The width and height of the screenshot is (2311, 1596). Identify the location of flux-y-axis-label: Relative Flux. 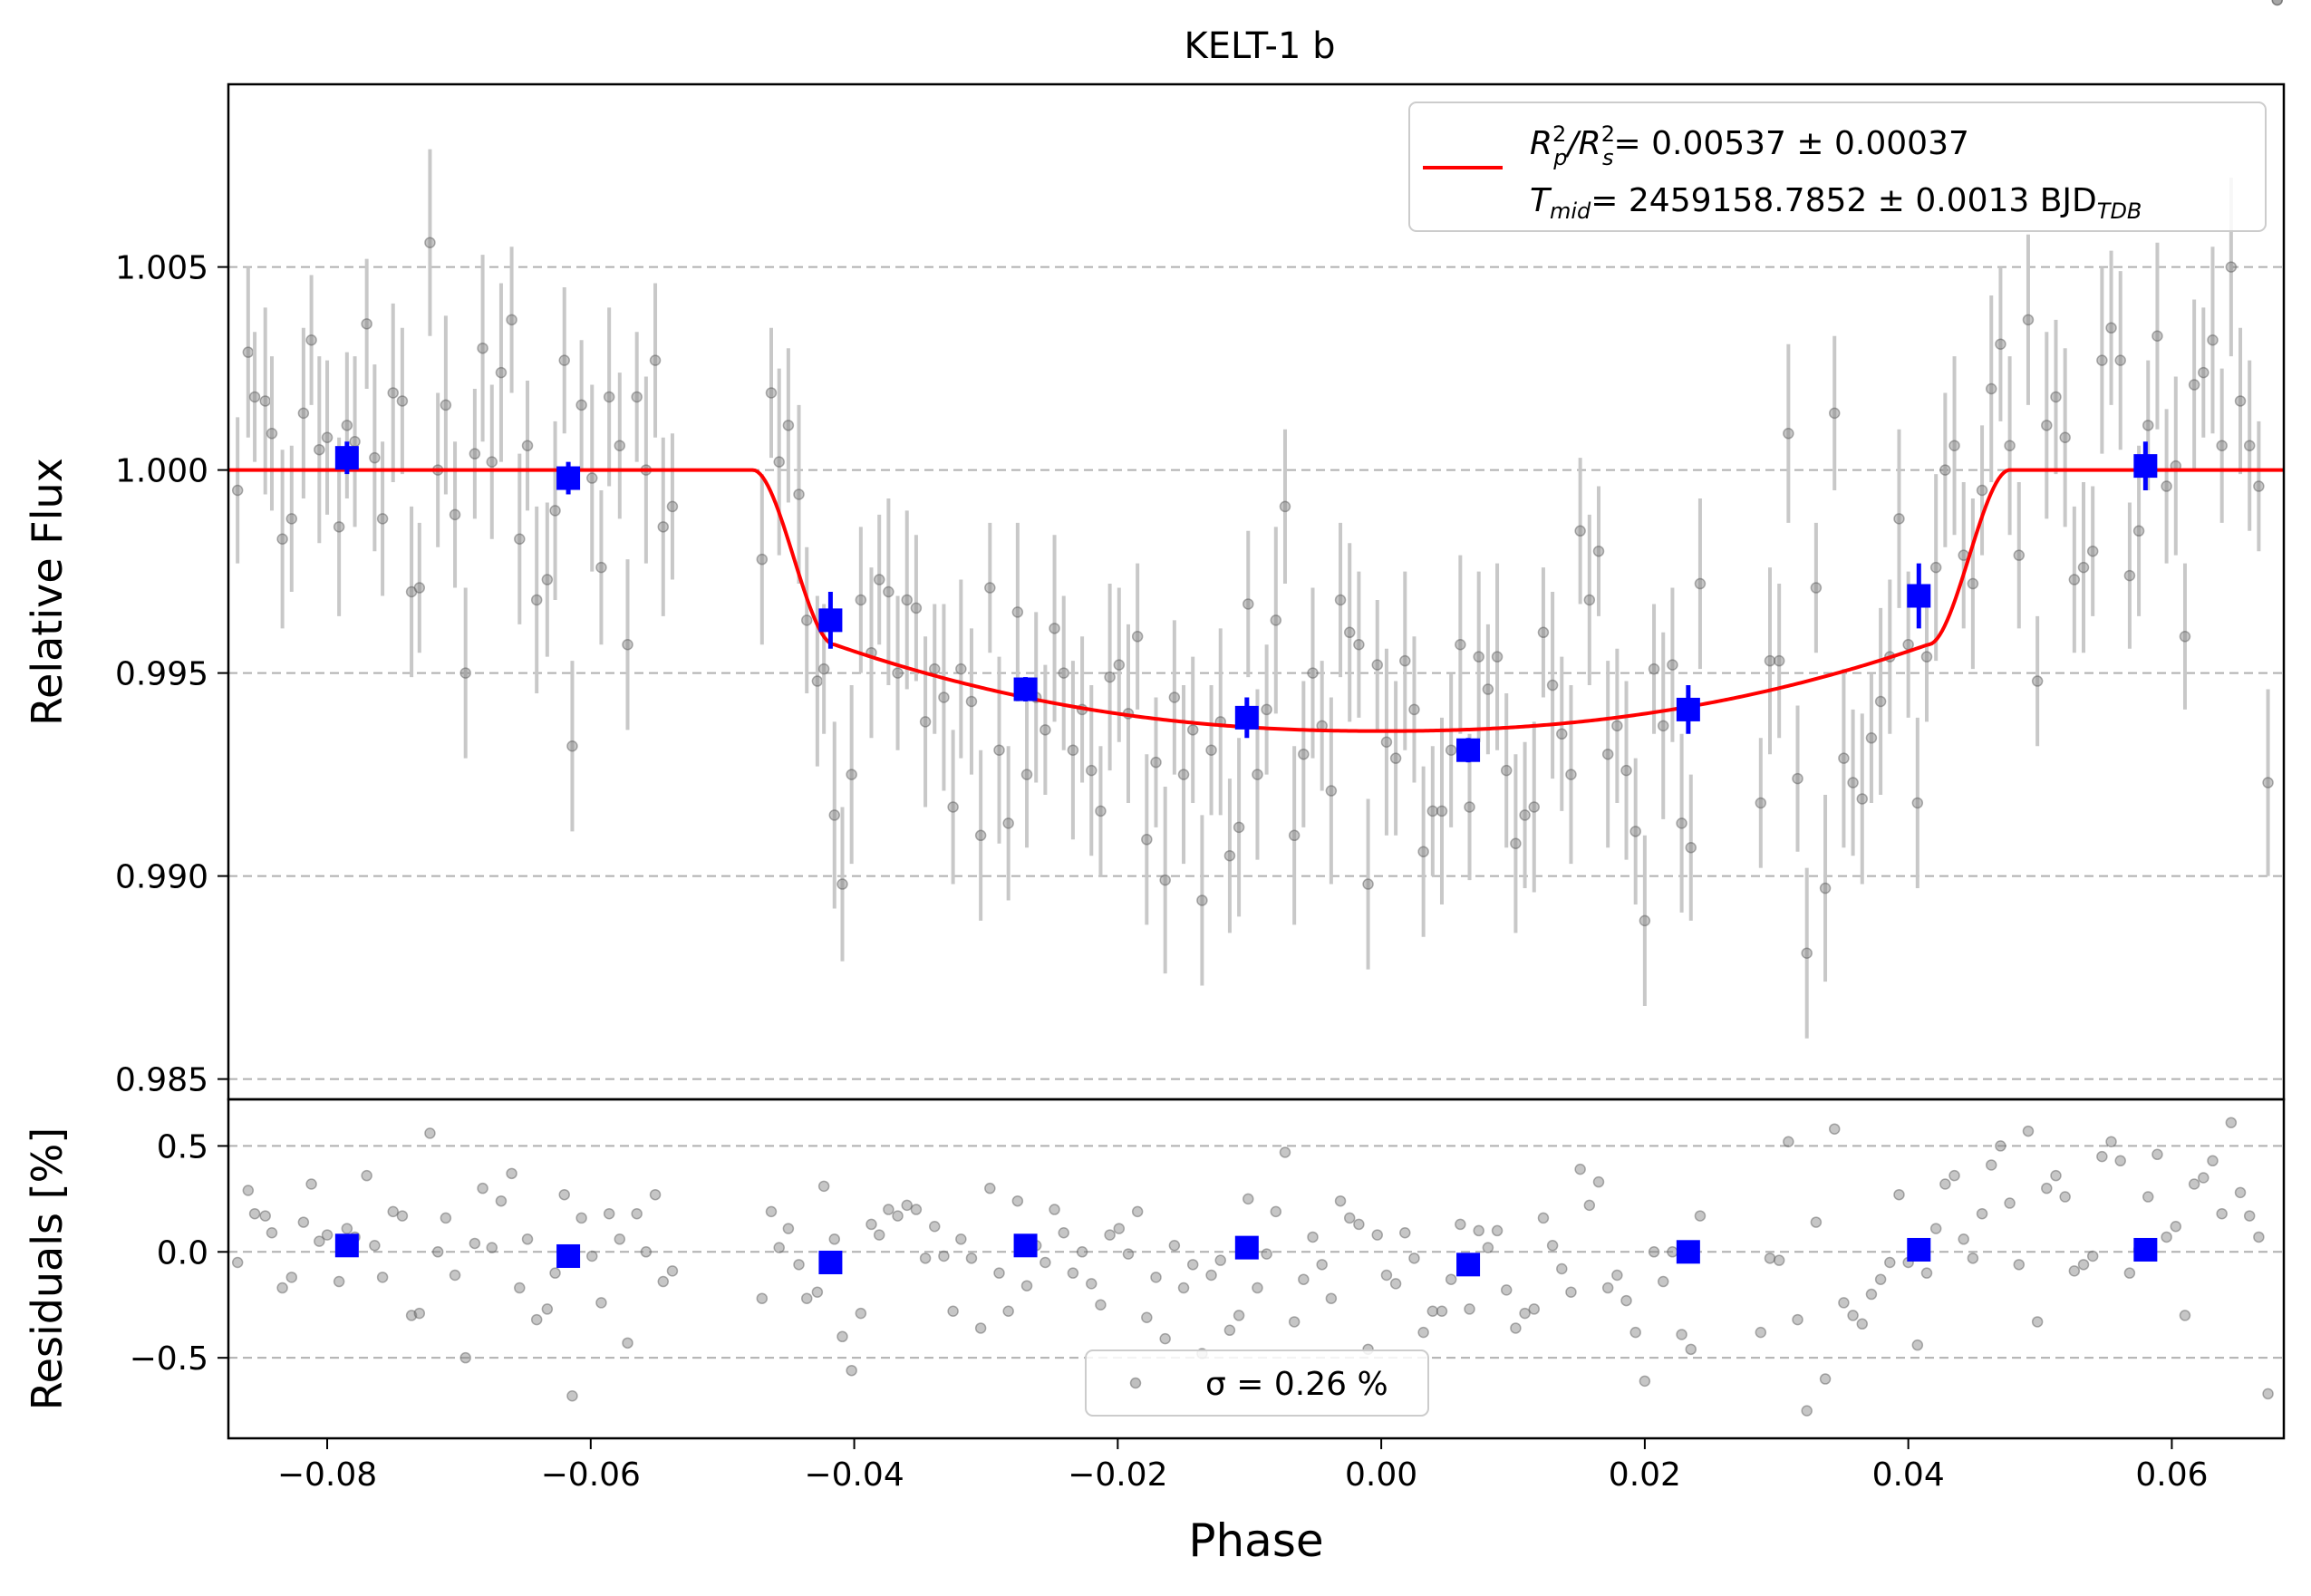
(47, 592).